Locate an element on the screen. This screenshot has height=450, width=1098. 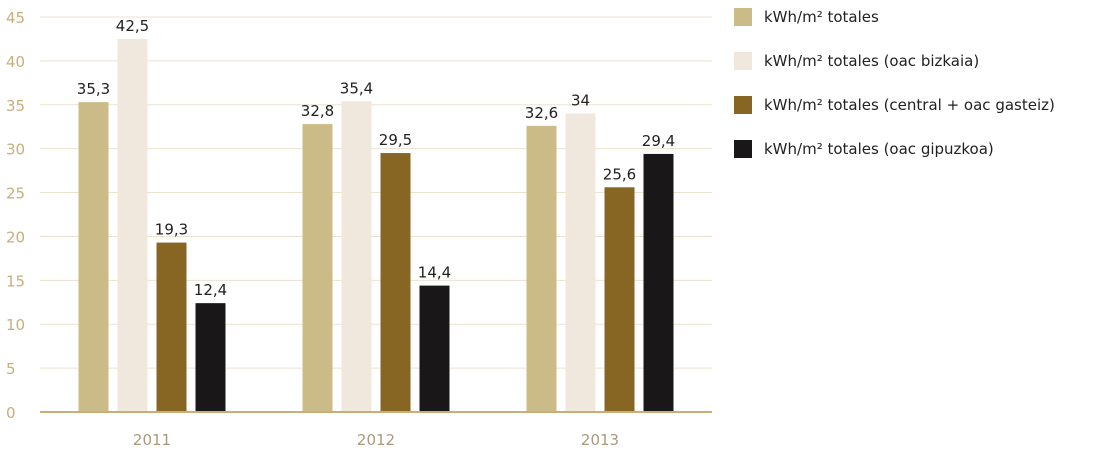
data-label: 32,6 is located at coordinates (541, 113).